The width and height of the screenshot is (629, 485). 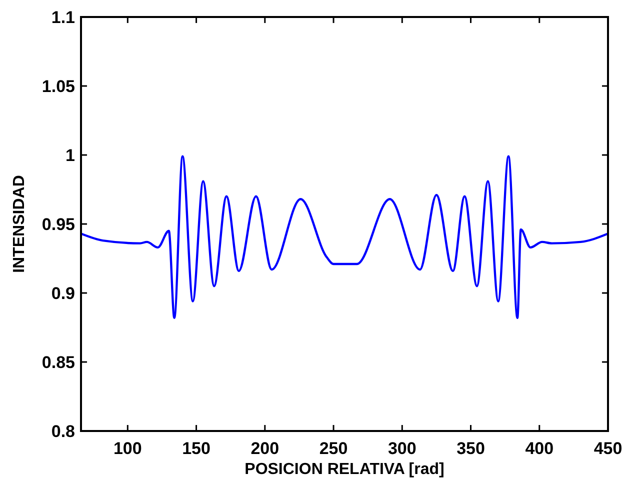 What do you see at coordinates (608, 448) in the screenshot?
I see `x-tick-label: 450` at bounding box center [608, 448].